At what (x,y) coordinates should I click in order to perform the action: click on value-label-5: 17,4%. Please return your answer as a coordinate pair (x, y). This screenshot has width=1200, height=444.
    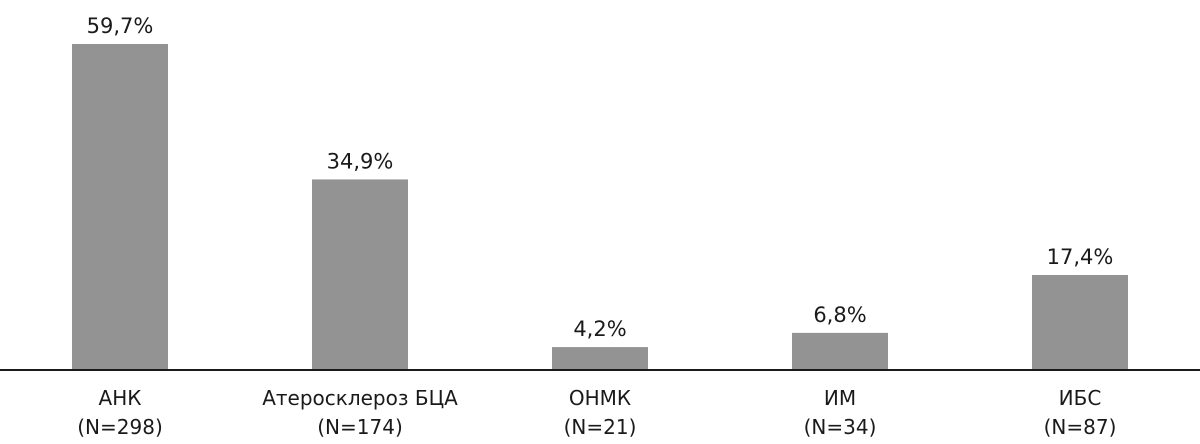
    Looking at the image, I should click on (1080, 257).